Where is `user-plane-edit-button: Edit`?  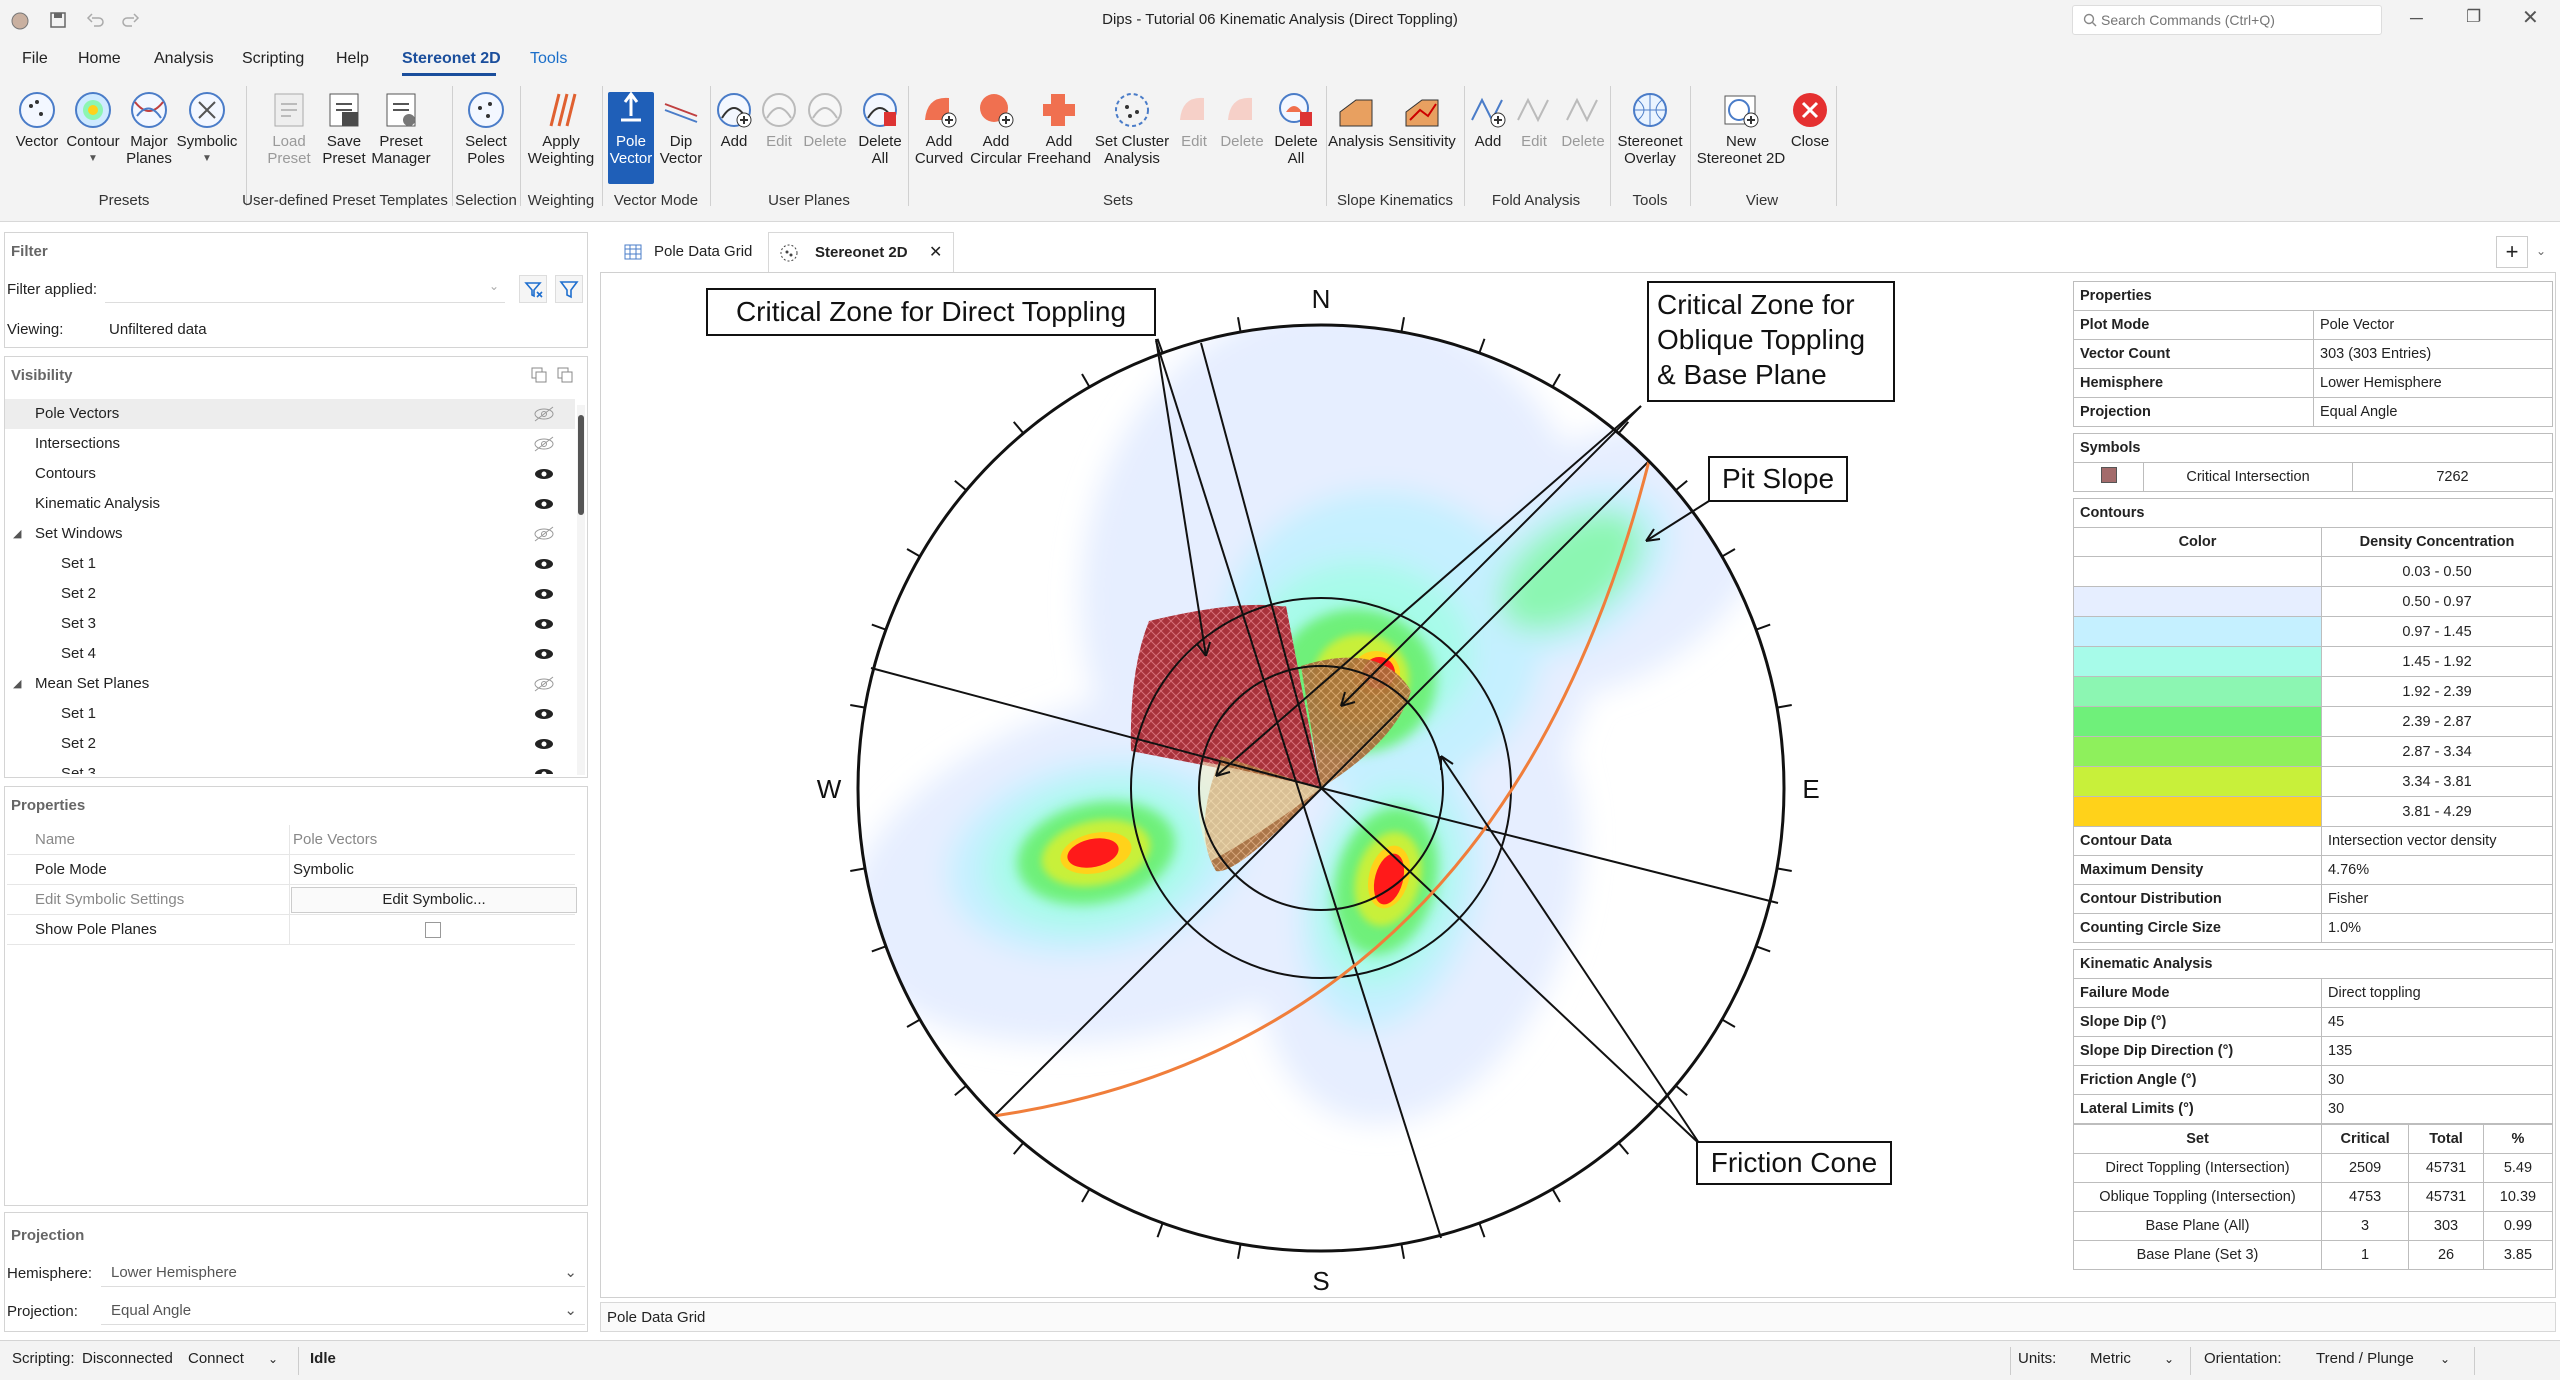
user-plane-edit-button: Edit is located at coordinates (779, 120).